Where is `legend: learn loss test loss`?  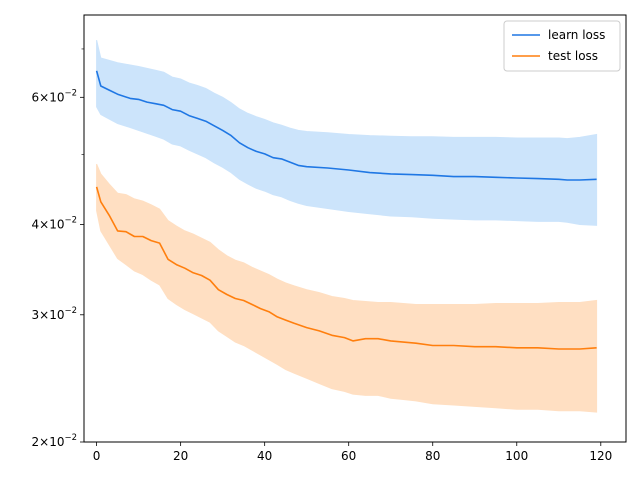 legend: learn loss test loss is located at coordinates (562, 46).